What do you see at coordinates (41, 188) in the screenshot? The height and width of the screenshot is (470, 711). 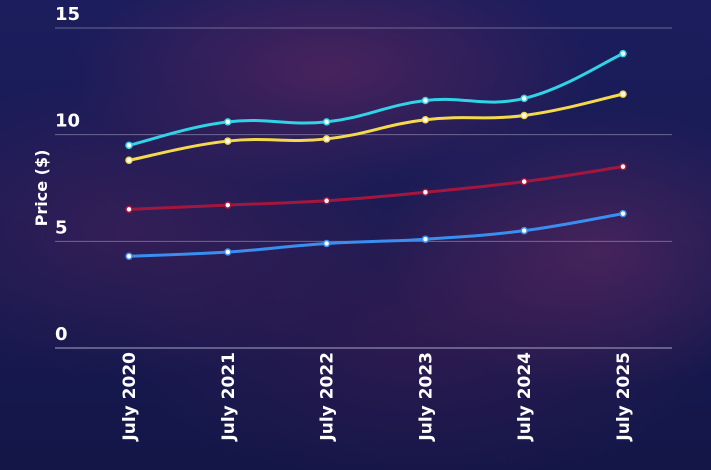 I see `y-axis-label: Price ($)` at bounding box center [41, 188].